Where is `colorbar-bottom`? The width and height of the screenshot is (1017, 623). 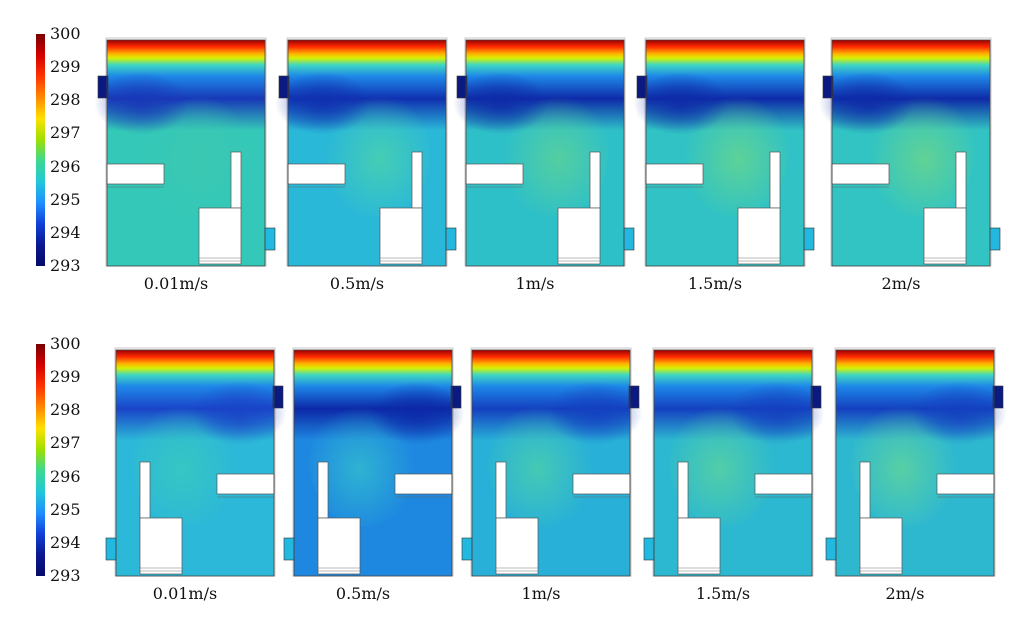 colorbar-bottom is located at coordinates (40, 460).